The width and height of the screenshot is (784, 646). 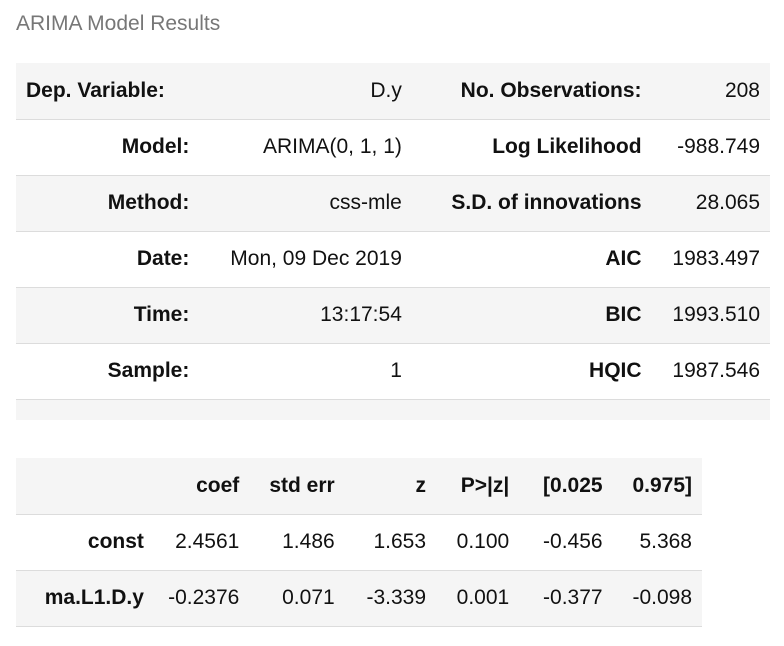 I want to click on column-header: coef, so click(x=197, y=486).